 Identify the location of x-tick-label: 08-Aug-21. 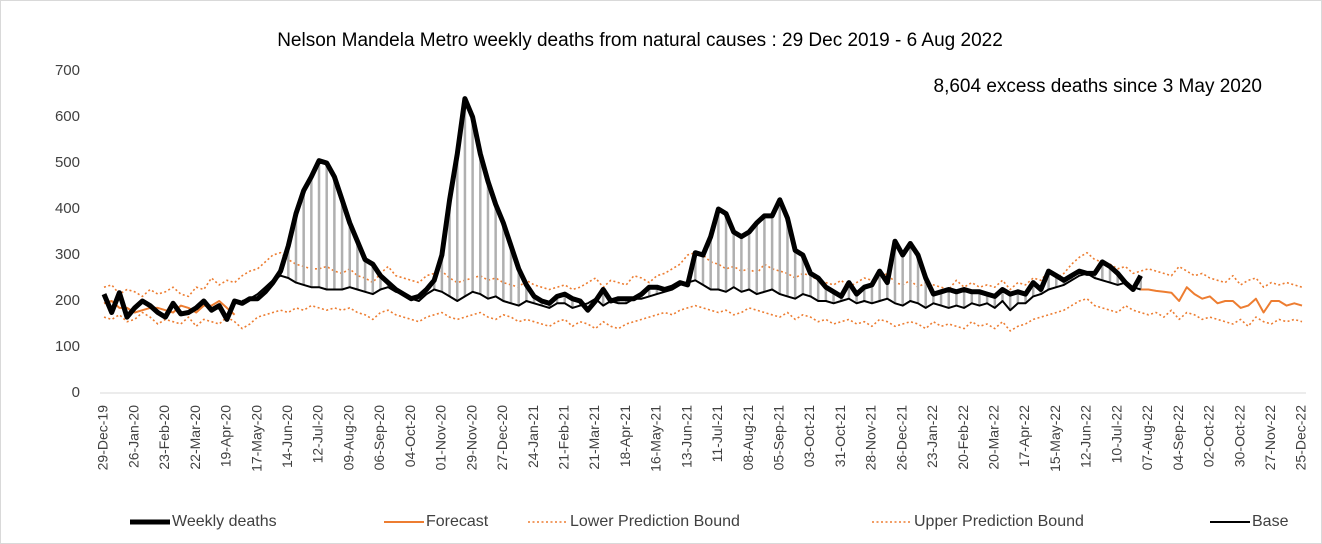
(748, 438).